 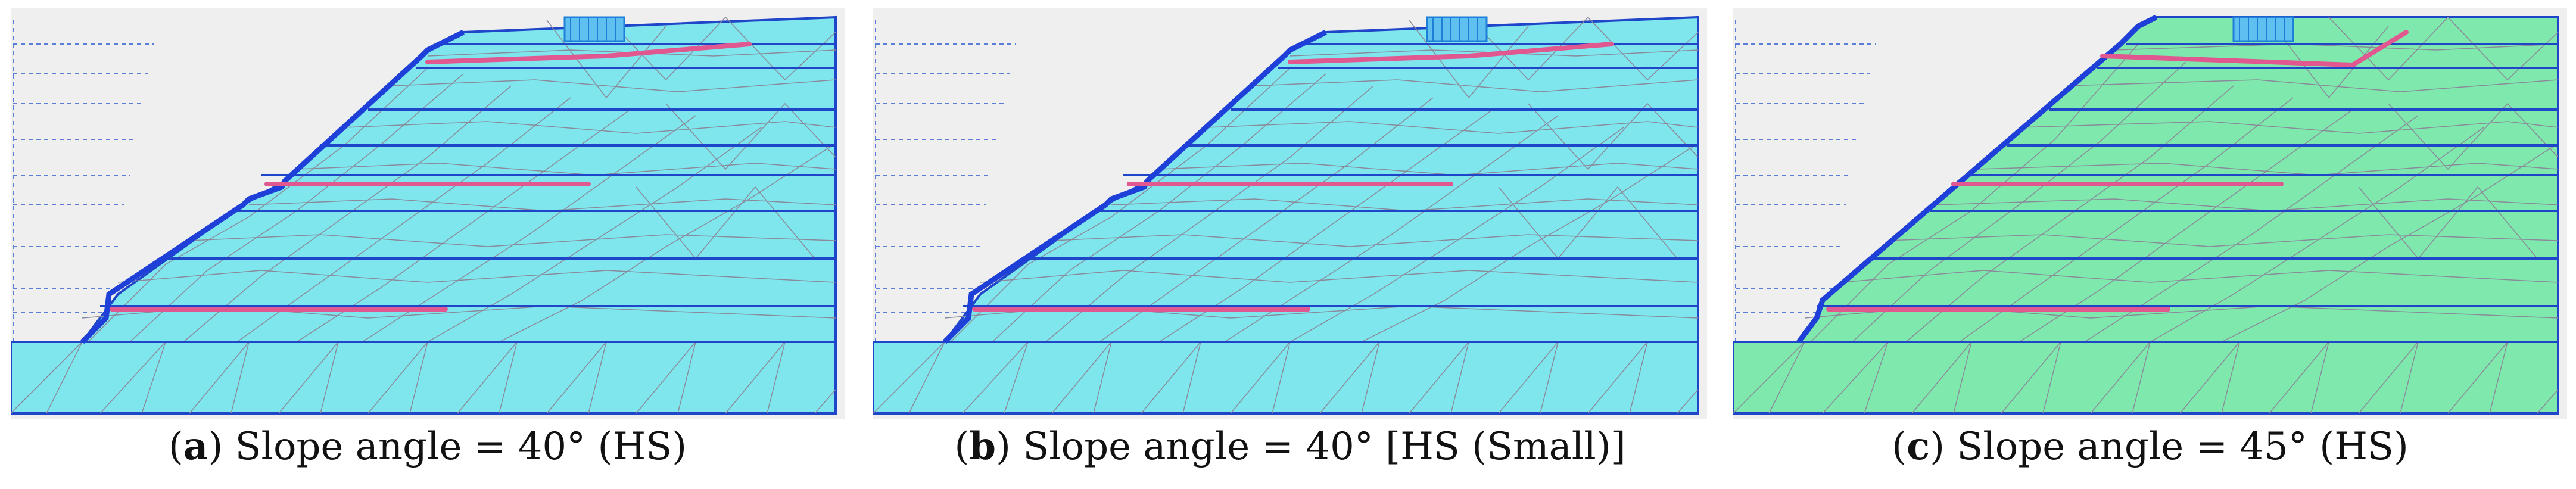 I want to click on caption-c: (c) Slope angle = 45° (HS), so click(x=2150, y=447).